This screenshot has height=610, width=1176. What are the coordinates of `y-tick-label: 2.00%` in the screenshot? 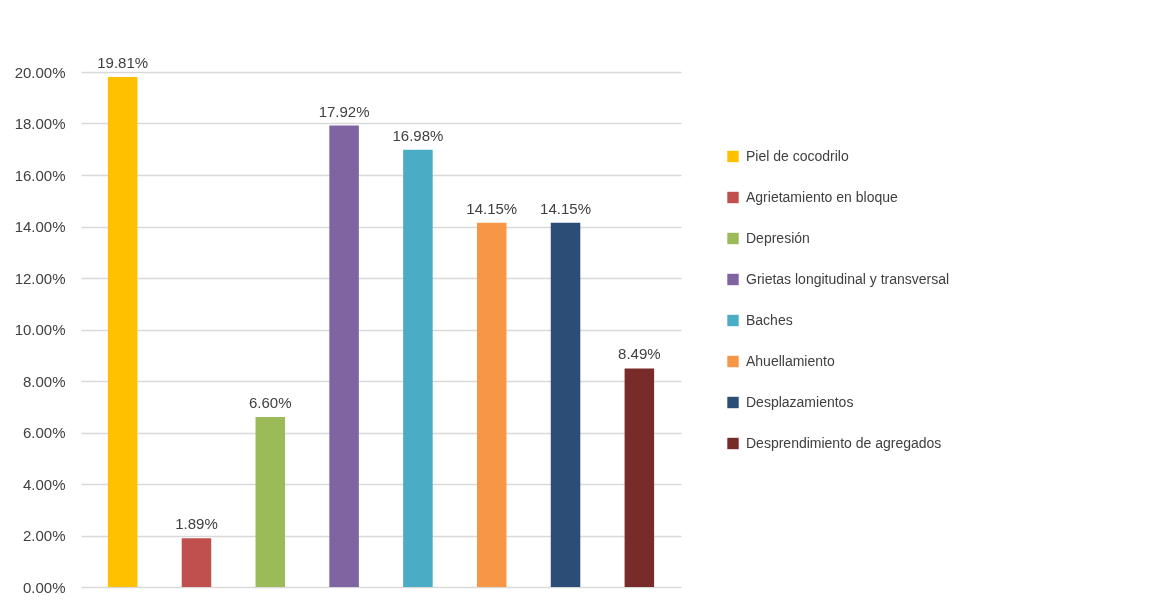 It's located at (44, 535).